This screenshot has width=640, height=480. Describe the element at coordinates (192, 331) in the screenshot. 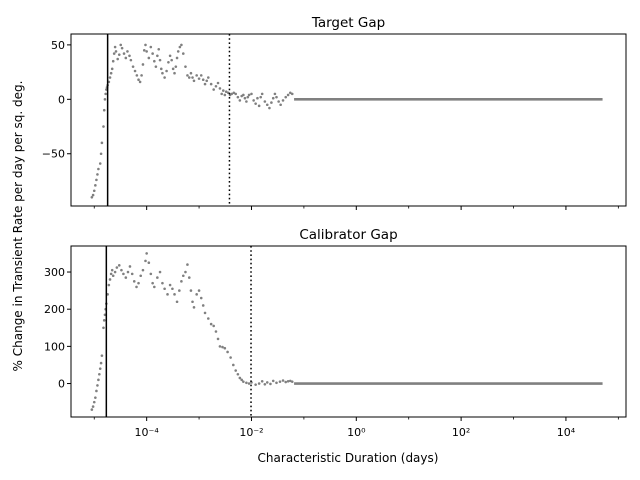

I see `data-points` at that location.